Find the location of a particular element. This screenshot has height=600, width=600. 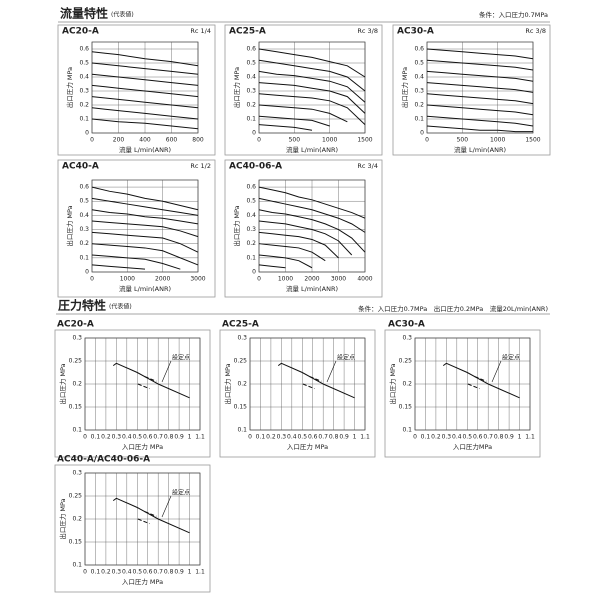

x-tick-label: 4000 is located at coordinates (364, 279).